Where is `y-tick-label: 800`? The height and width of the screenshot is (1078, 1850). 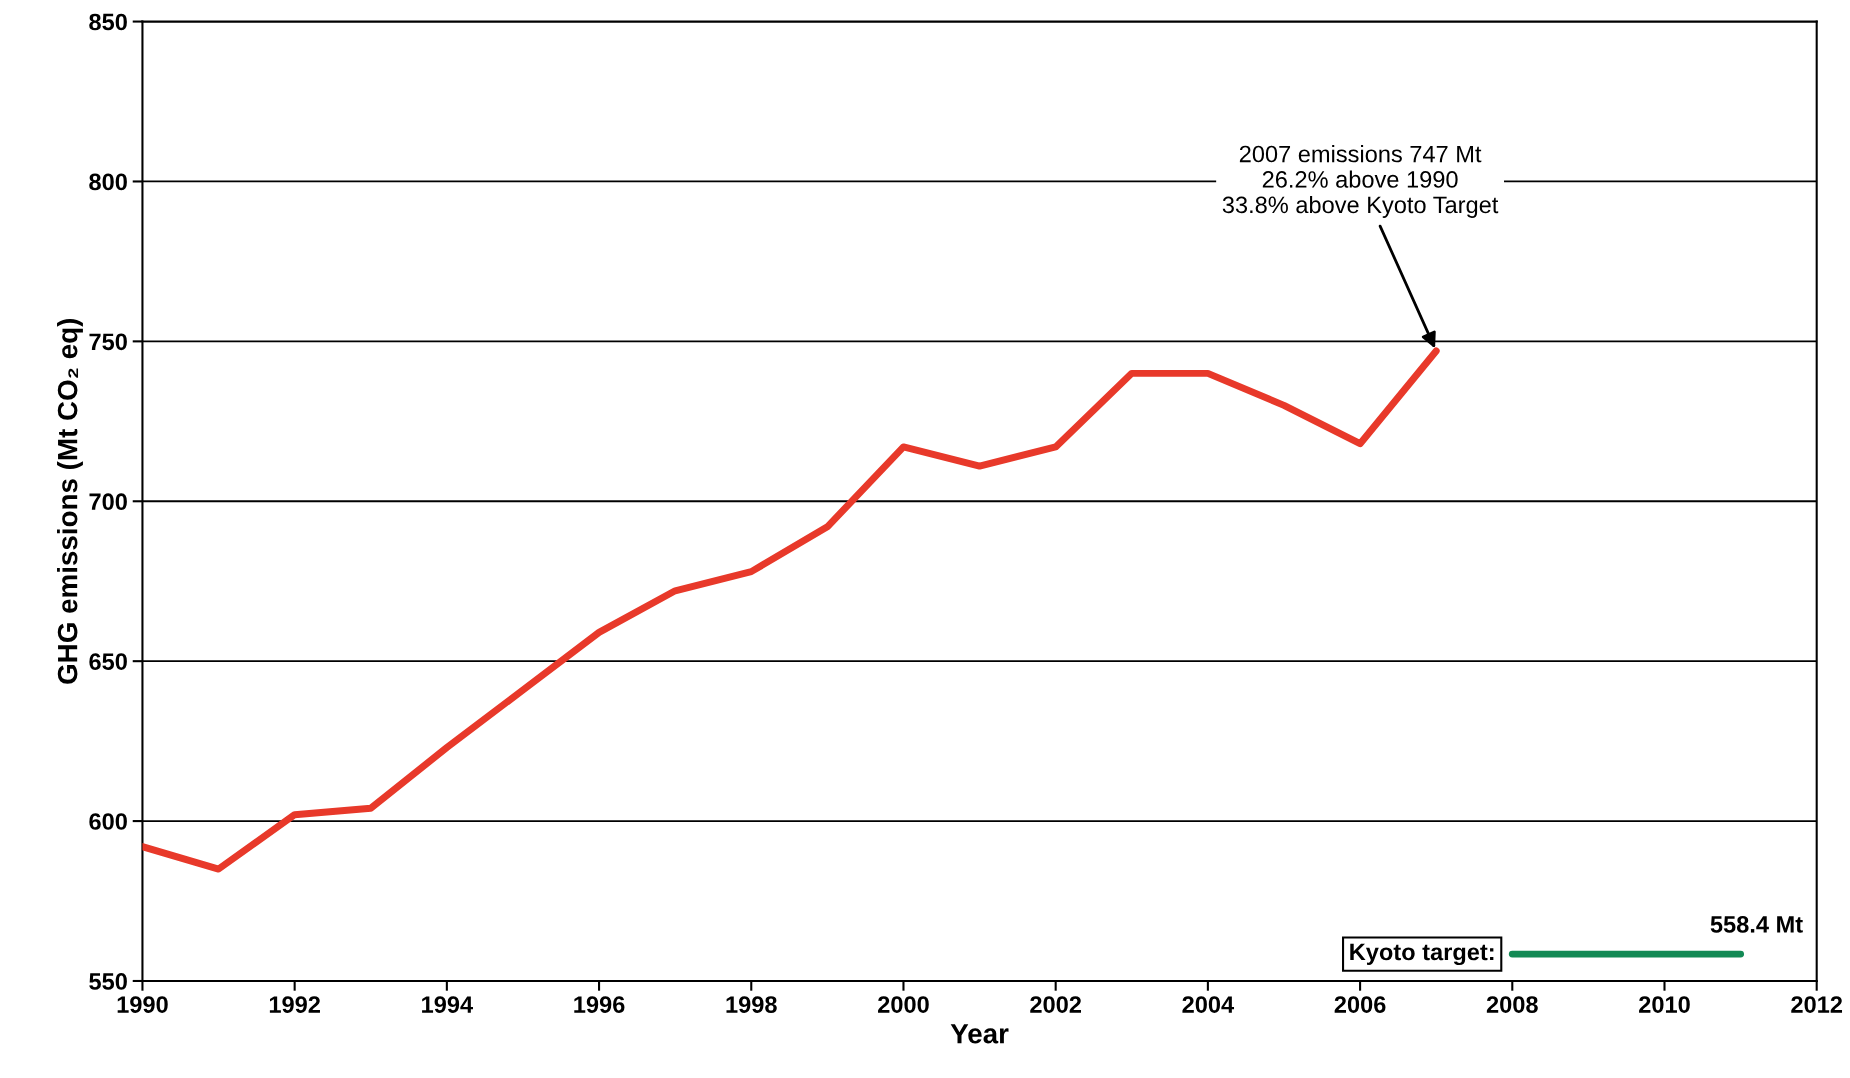
y-tick-label: 800 is located at coordinates (108, 182).